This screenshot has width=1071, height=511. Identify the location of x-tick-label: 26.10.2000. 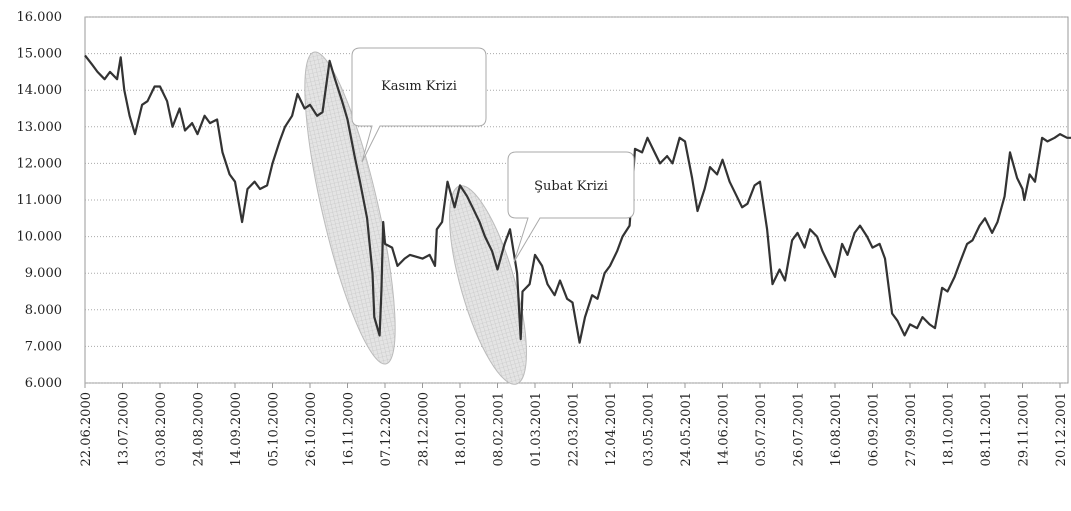
(311, 429).